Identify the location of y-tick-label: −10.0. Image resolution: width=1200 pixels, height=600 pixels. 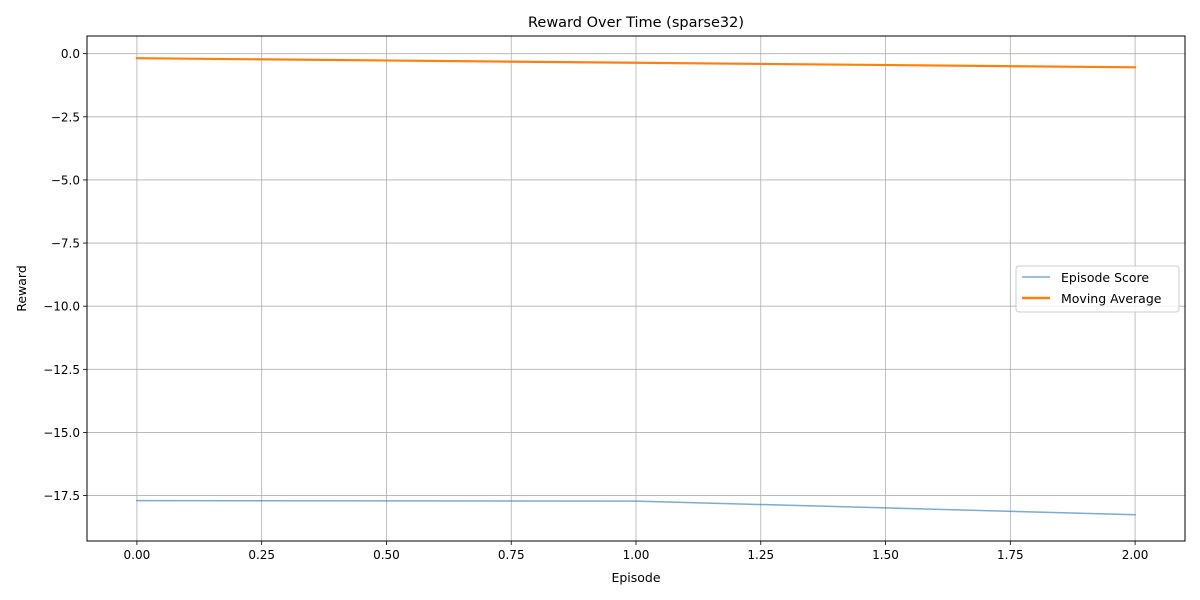
(61, 307).